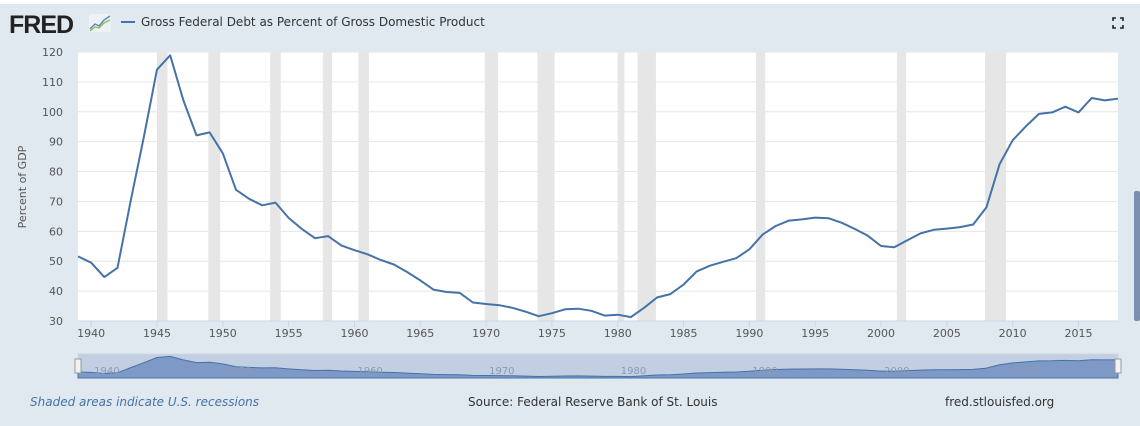 This screenshot has height=426, width=1140. Describe the element at coordinates (78, 366) in the screenshot. I see `navigator-handle-left` at that location.